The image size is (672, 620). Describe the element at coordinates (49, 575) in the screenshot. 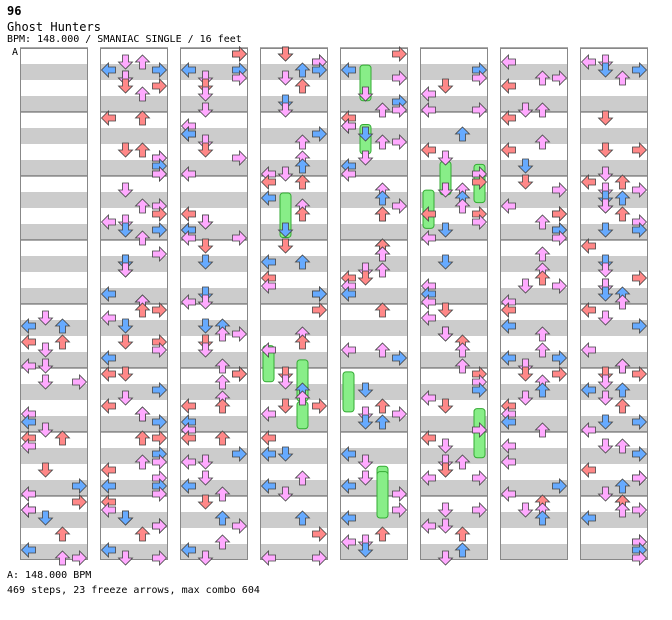

I see `bpm-legend: A: 148.000 BPM` at that location.